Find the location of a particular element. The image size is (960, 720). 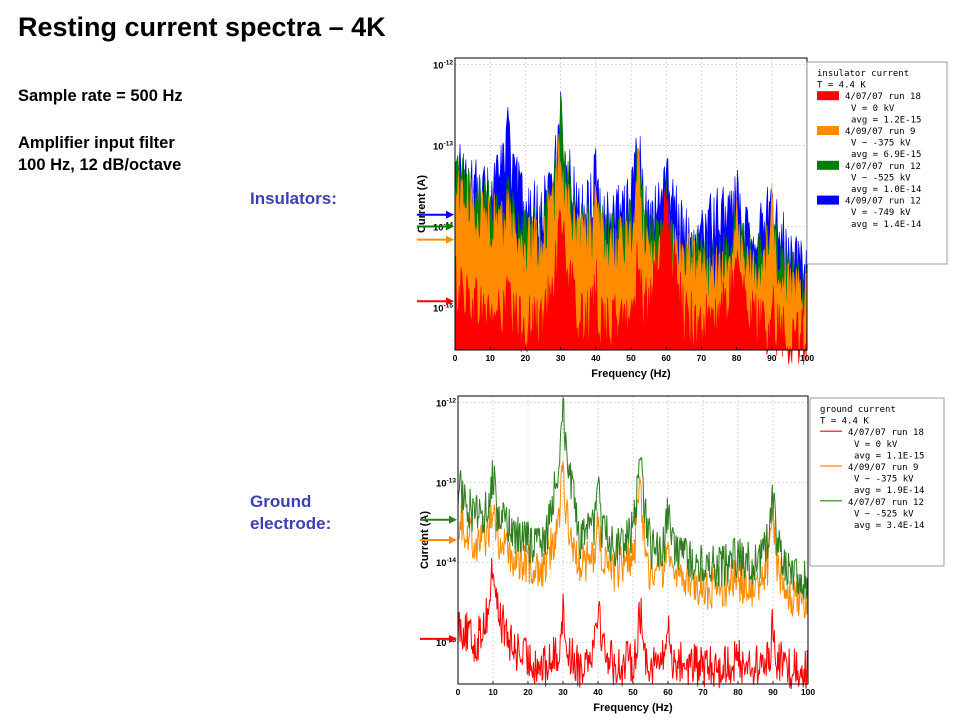

legend-title: insulator current is located at coordinates (863, 74).